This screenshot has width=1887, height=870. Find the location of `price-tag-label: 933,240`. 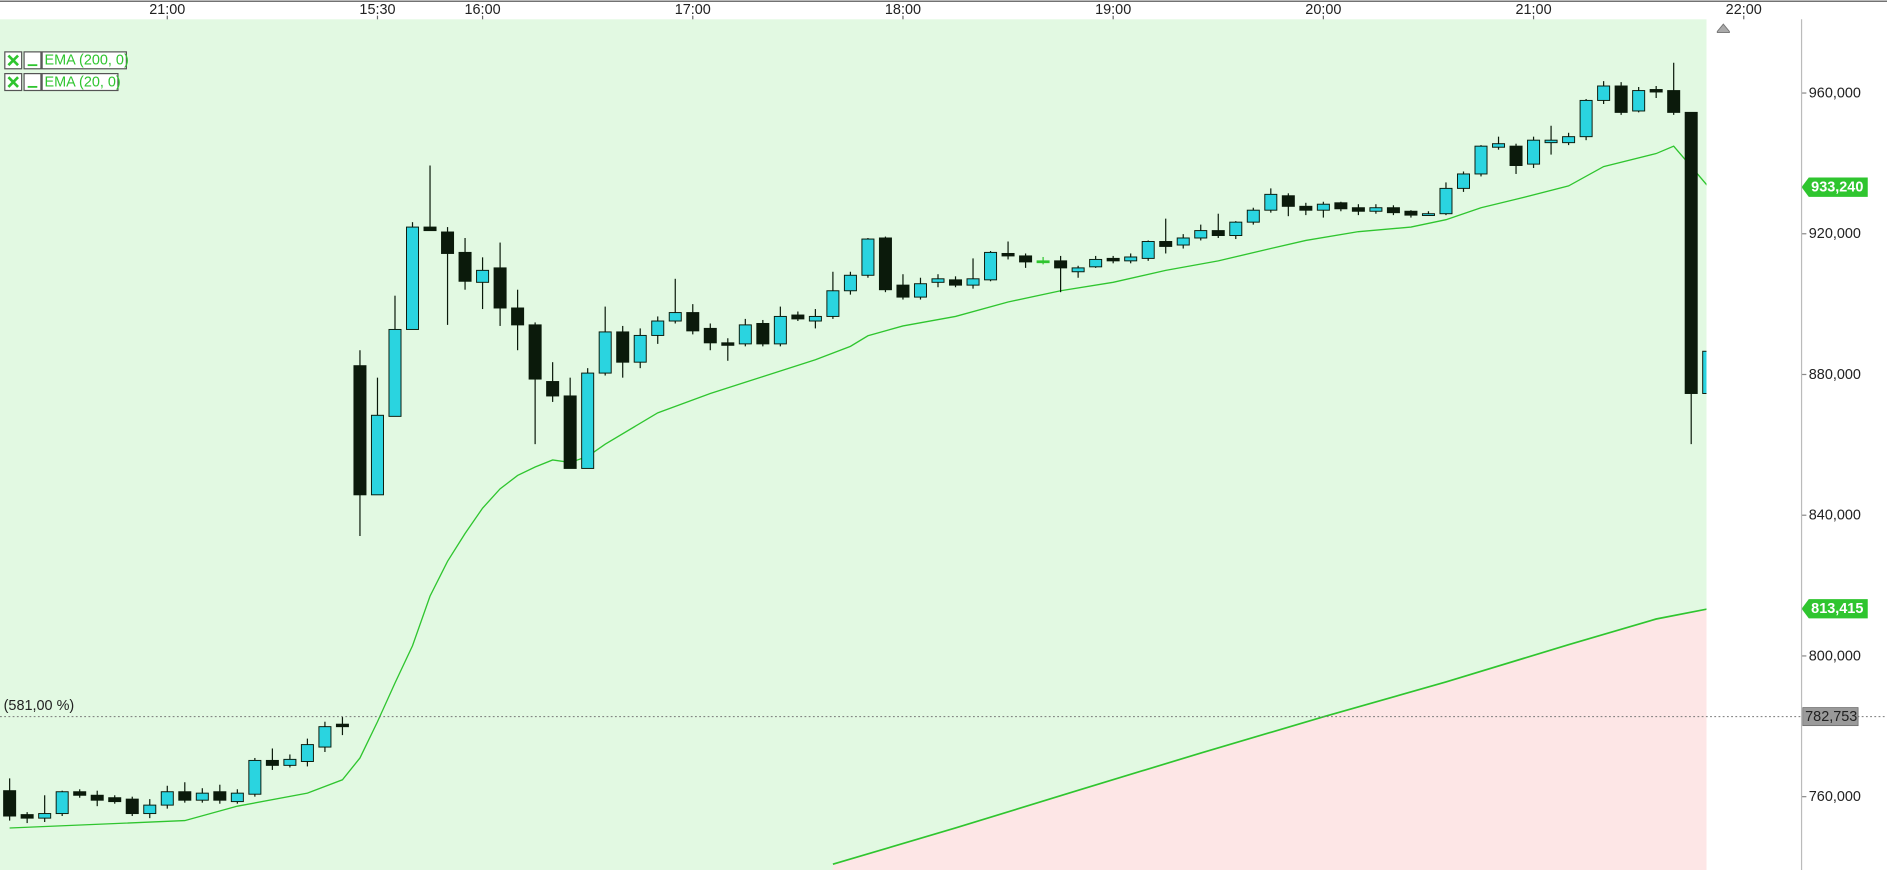

price-tag-label: 933,240 is located at coordinates (1837, 188).